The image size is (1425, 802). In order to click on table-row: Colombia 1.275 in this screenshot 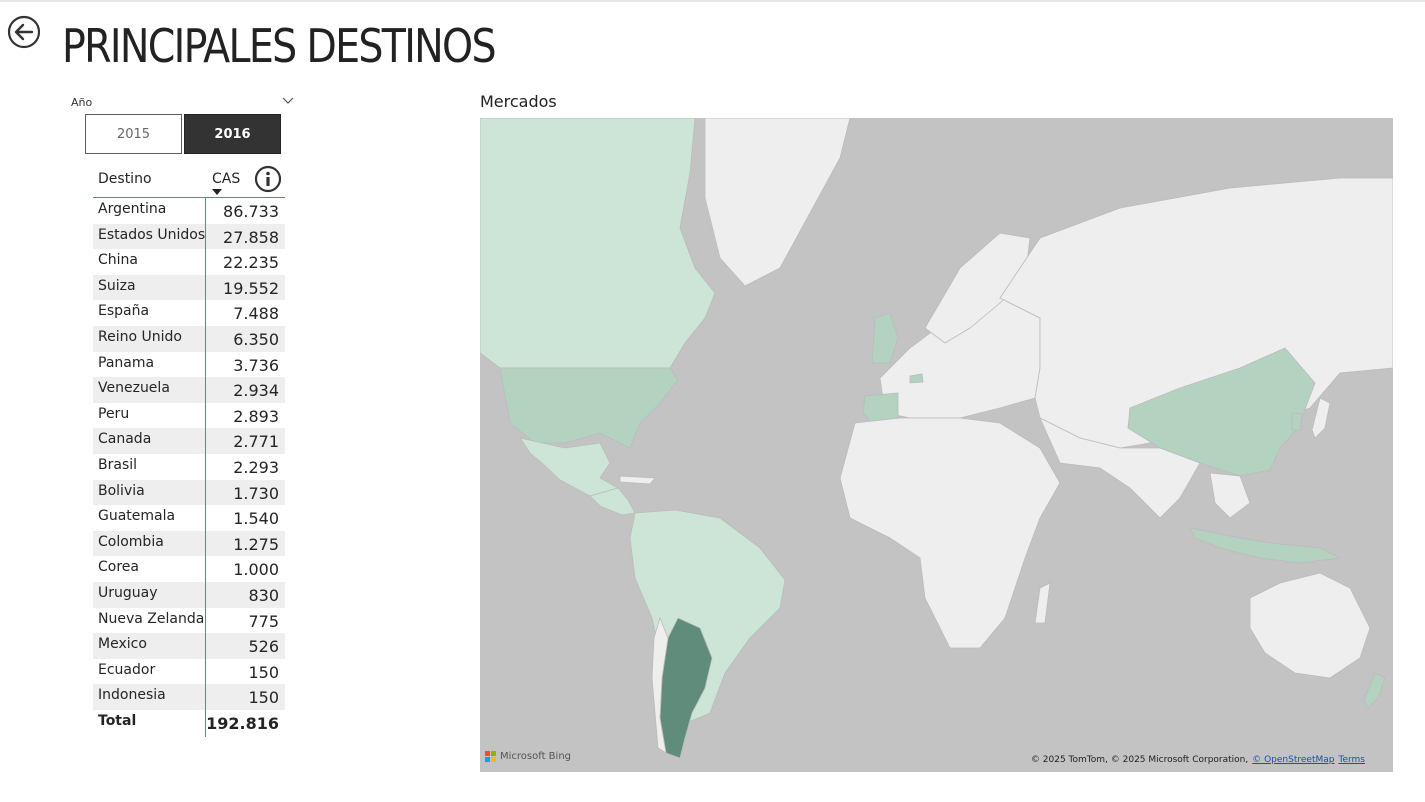, I will do `click(189, 543)`.